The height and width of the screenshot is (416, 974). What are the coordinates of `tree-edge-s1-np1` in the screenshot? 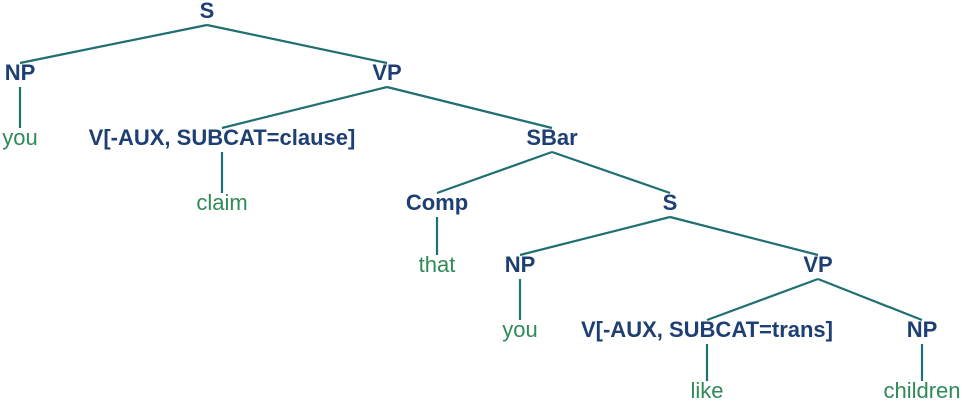 It's located at (113, 44).